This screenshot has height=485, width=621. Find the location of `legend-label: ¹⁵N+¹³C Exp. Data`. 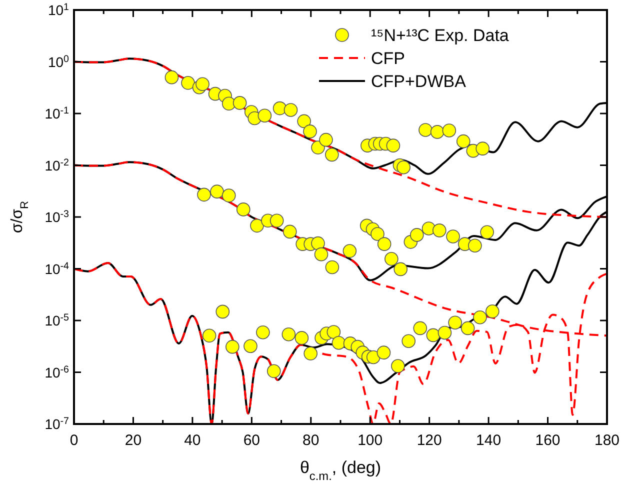

legend-label: ¹⁵N+¹³C Exp. Data is located at coordinates (440, 35).